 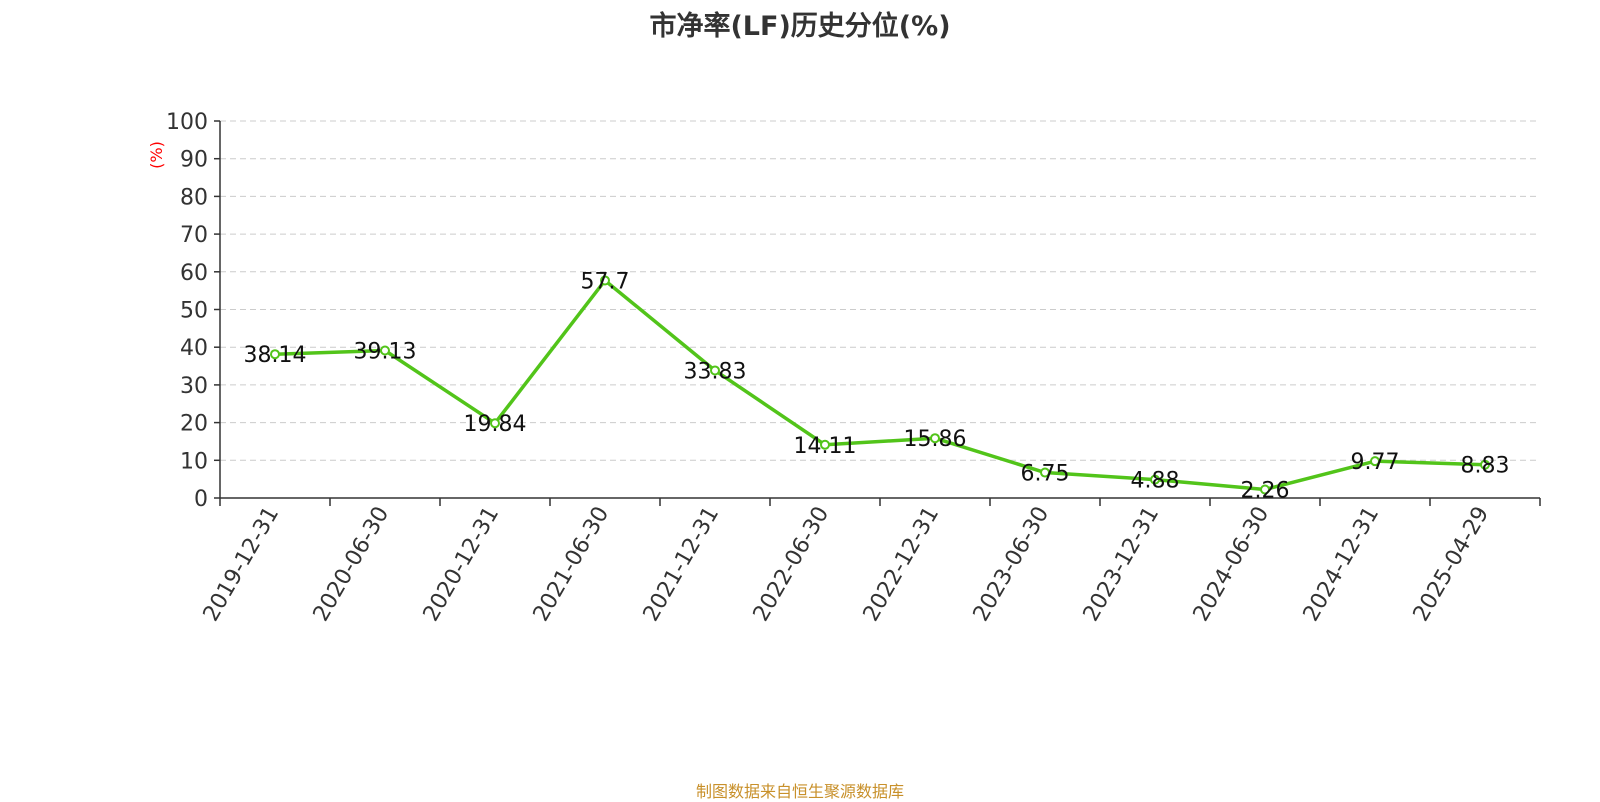 I want to click on data-label: 4.88, so click(x=1155, y=481).